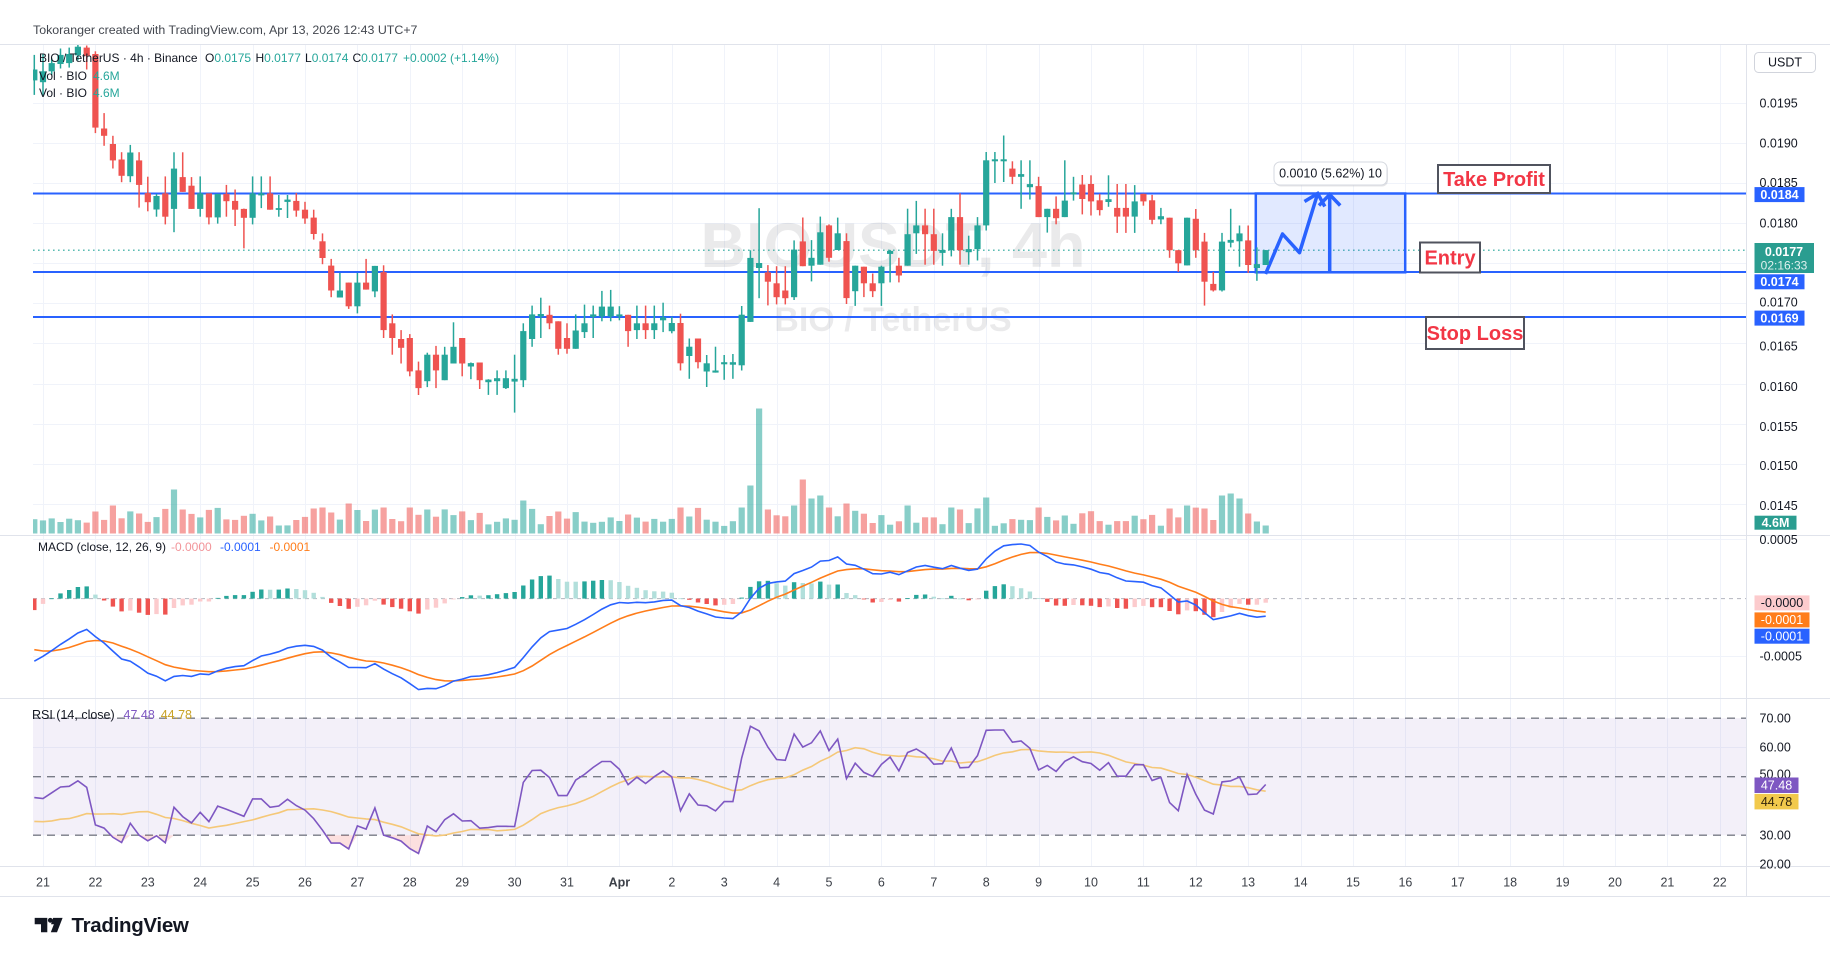 The height and width of the screenshot is (968, 1830). What do you see at coordinates (1779, 506) in the screenshot?
I see `svg-text: 0.0145` at bounding box center [1779, 506].